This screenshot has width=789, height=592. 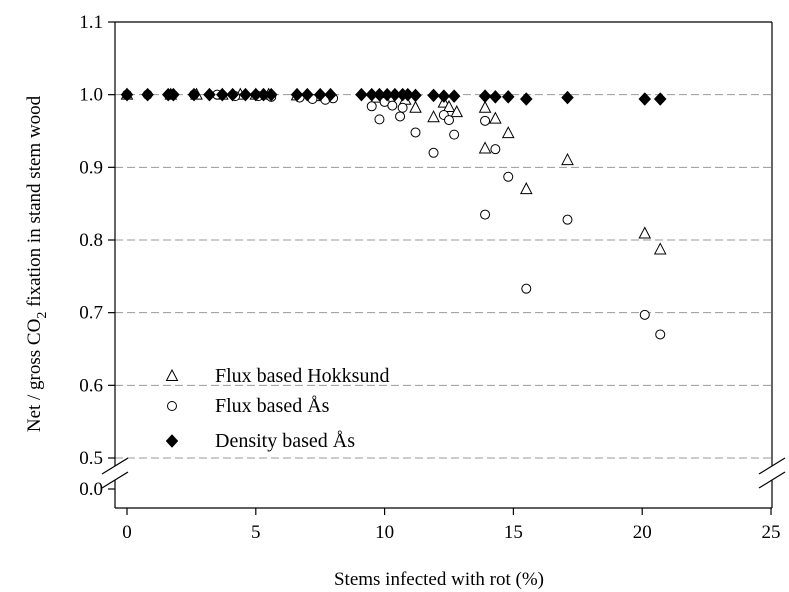 What do you see at coordinates (285, 441) in the screenshot?
I see `legend-label-as-density: Density based Ås` at bounding box center [285, 441].